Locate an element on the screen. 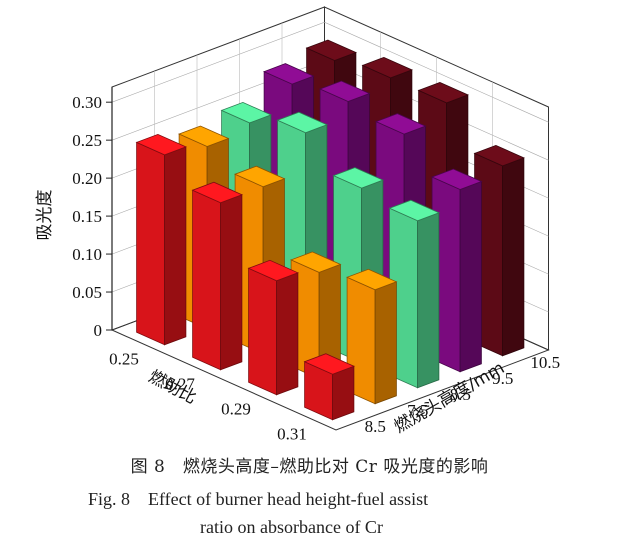  grid-line-z is located at coordinates (330, 72).